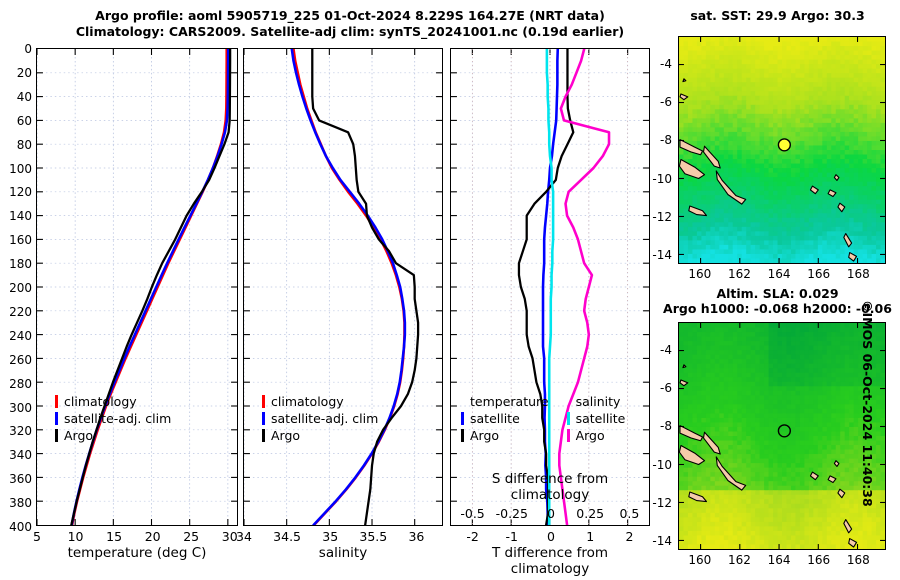 The width and height of the screenshot is (900, 580). Describe the element at coordinates (28, 49) in the screenshot. I see `depth-tick-label: 0` at that location.